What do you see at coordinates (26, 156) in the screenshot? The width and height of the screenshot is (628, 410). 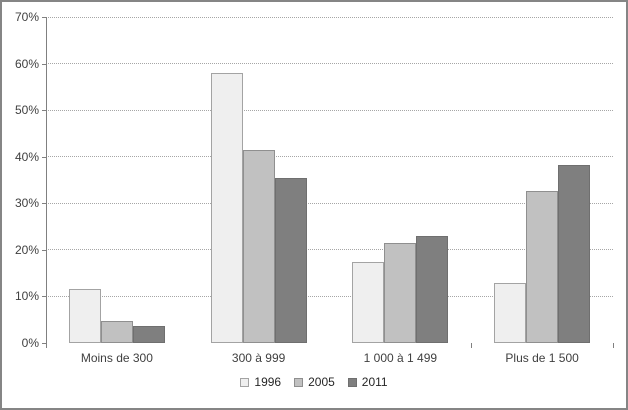 I see `y-tick-label: 40%` at bounding box center [26, 156].